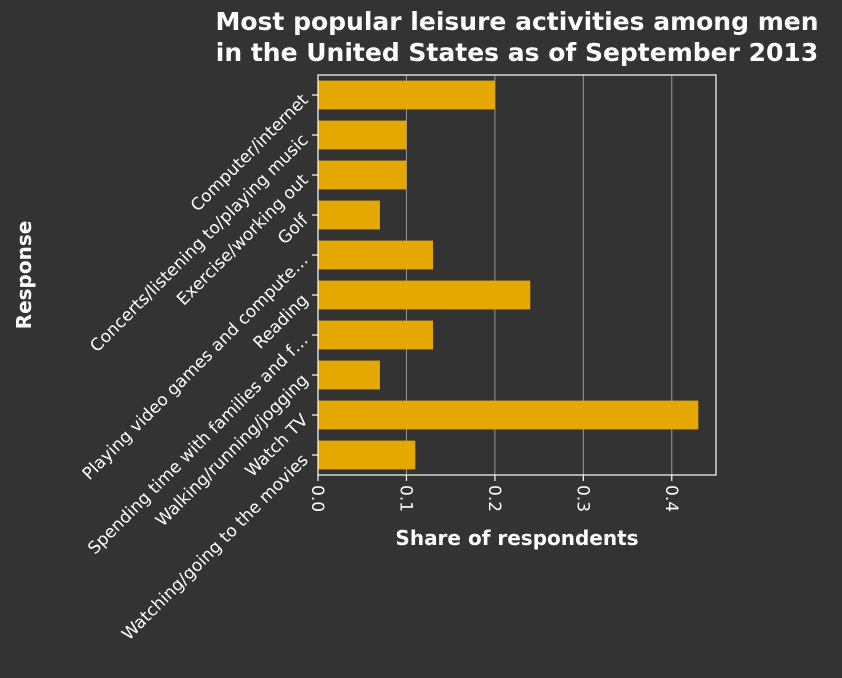 This screenshot has width=842, height=678. I want to click on x-axis: 0.0 0.1 0.2 0.3 0.4, so click(494, 493).